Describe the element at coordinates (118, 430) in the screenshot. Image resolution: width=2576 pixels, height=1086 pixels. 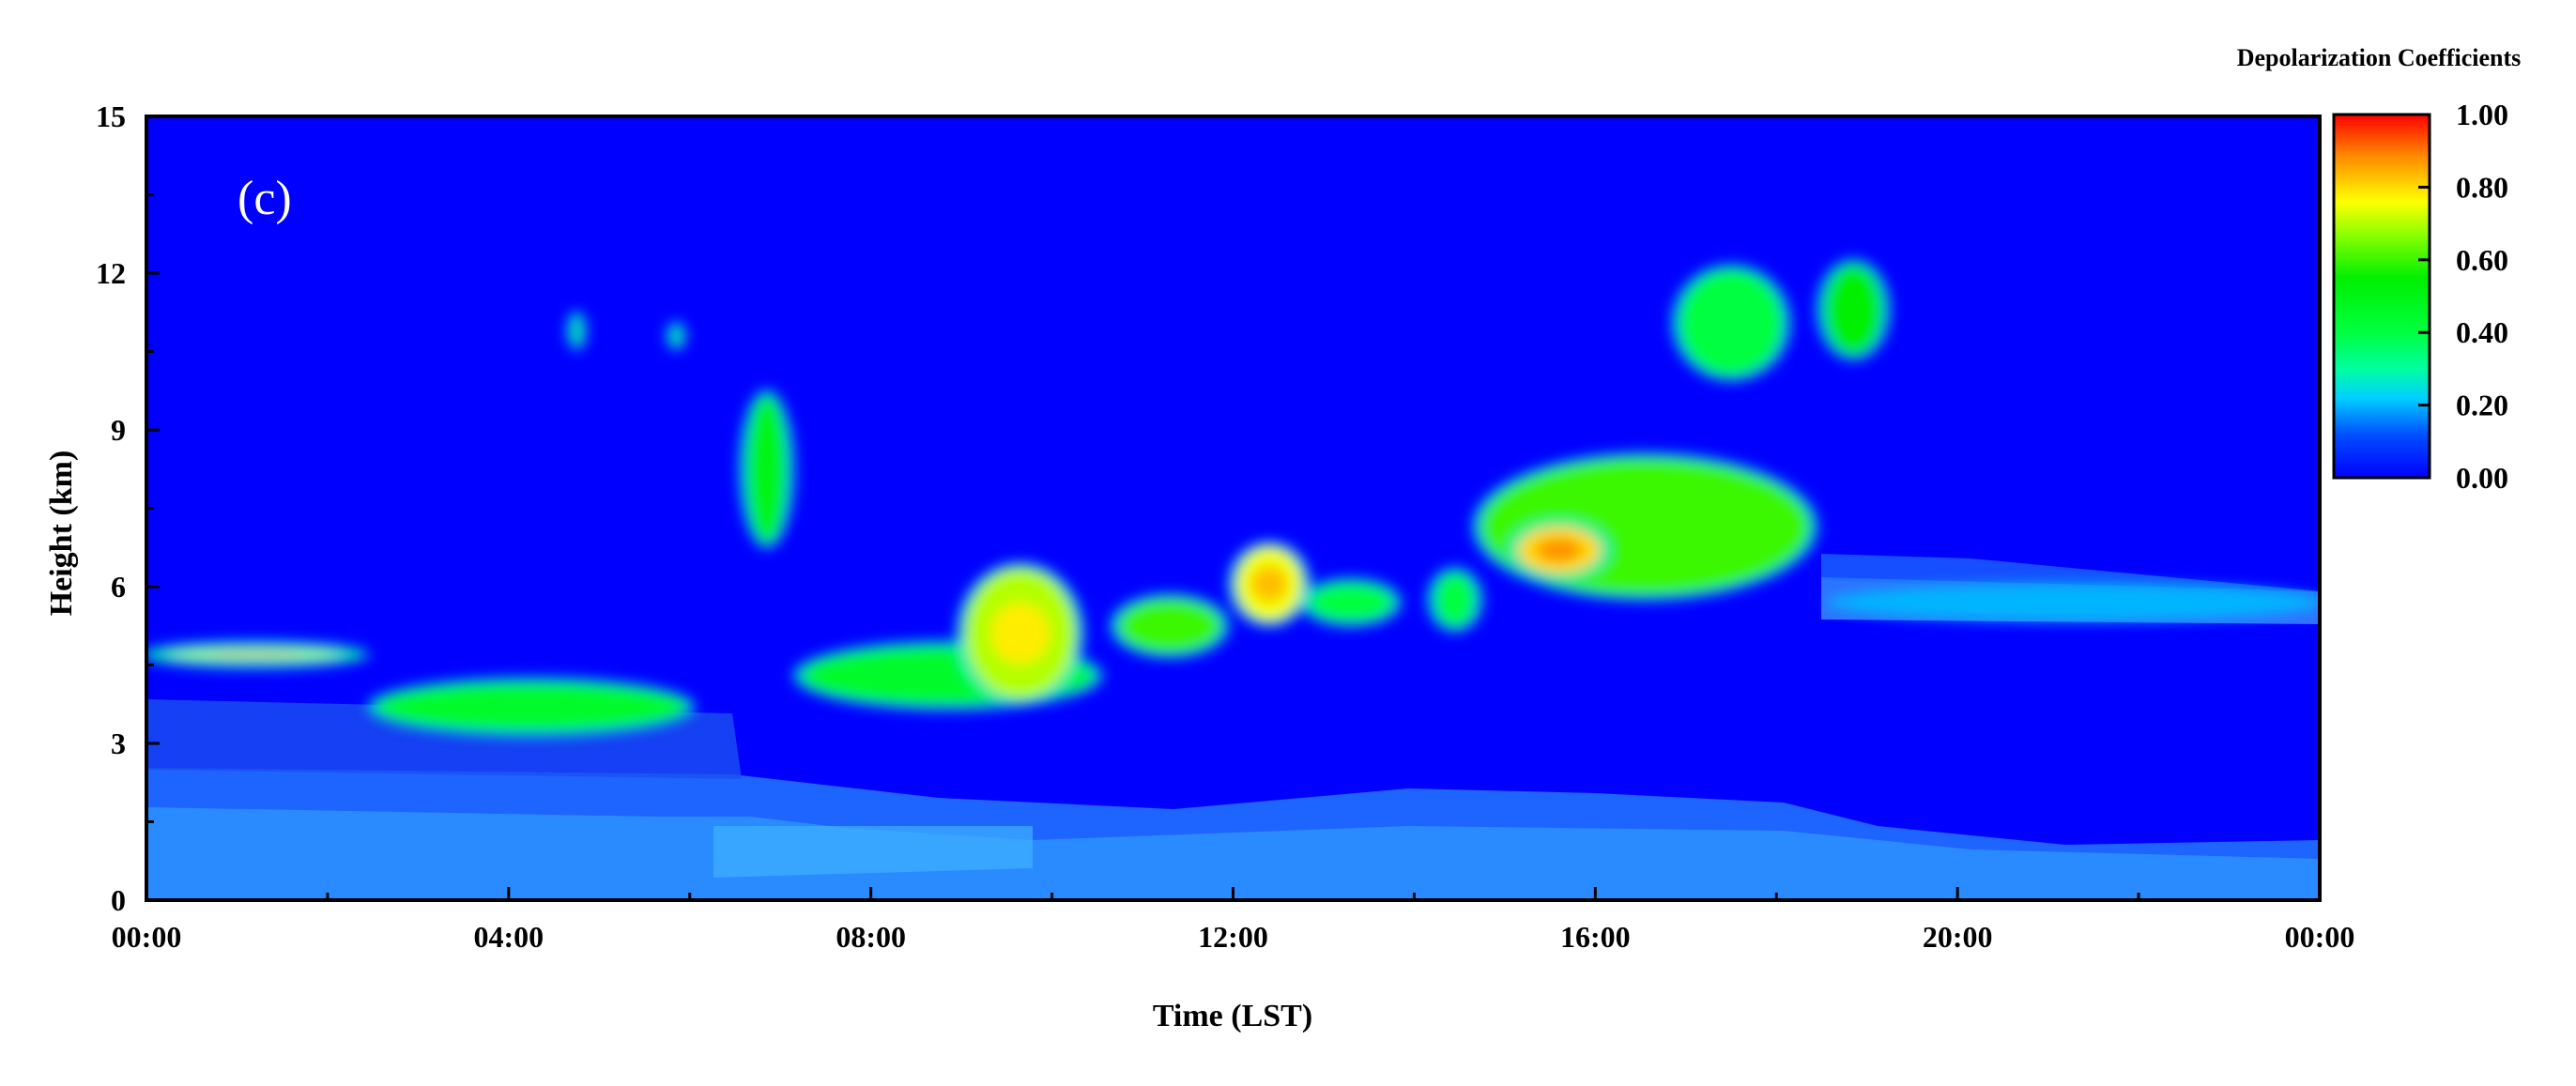
I see `y-tick-label: 9` at that location.